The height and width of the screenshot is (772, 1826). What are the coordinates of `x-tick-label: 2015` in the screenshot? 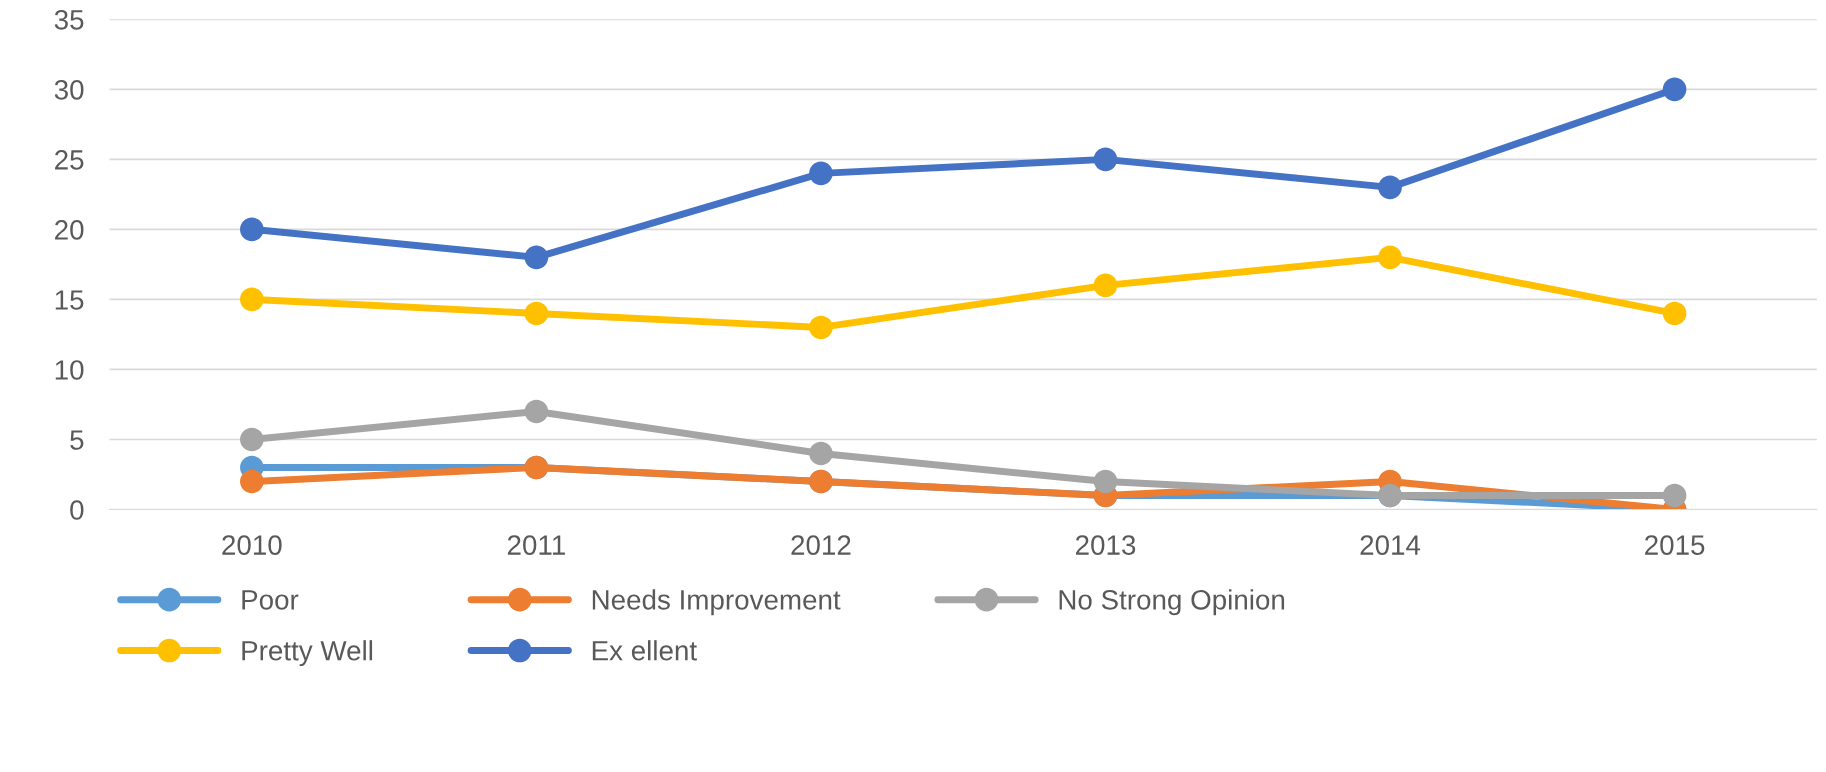 It's located at (1675, 545).